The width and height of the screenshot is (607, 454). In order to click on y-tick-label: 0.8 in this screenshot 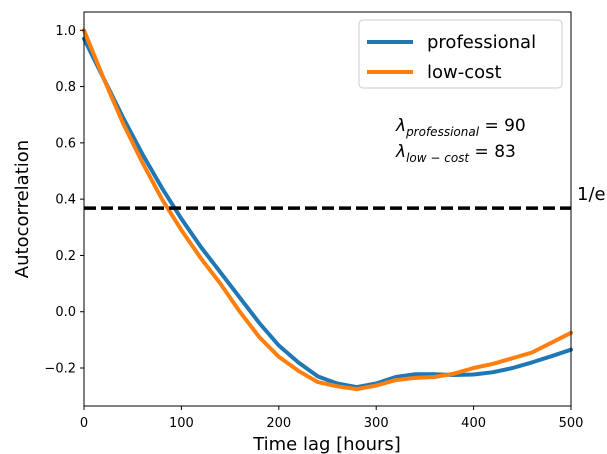, I will do `click(65, 87)`.